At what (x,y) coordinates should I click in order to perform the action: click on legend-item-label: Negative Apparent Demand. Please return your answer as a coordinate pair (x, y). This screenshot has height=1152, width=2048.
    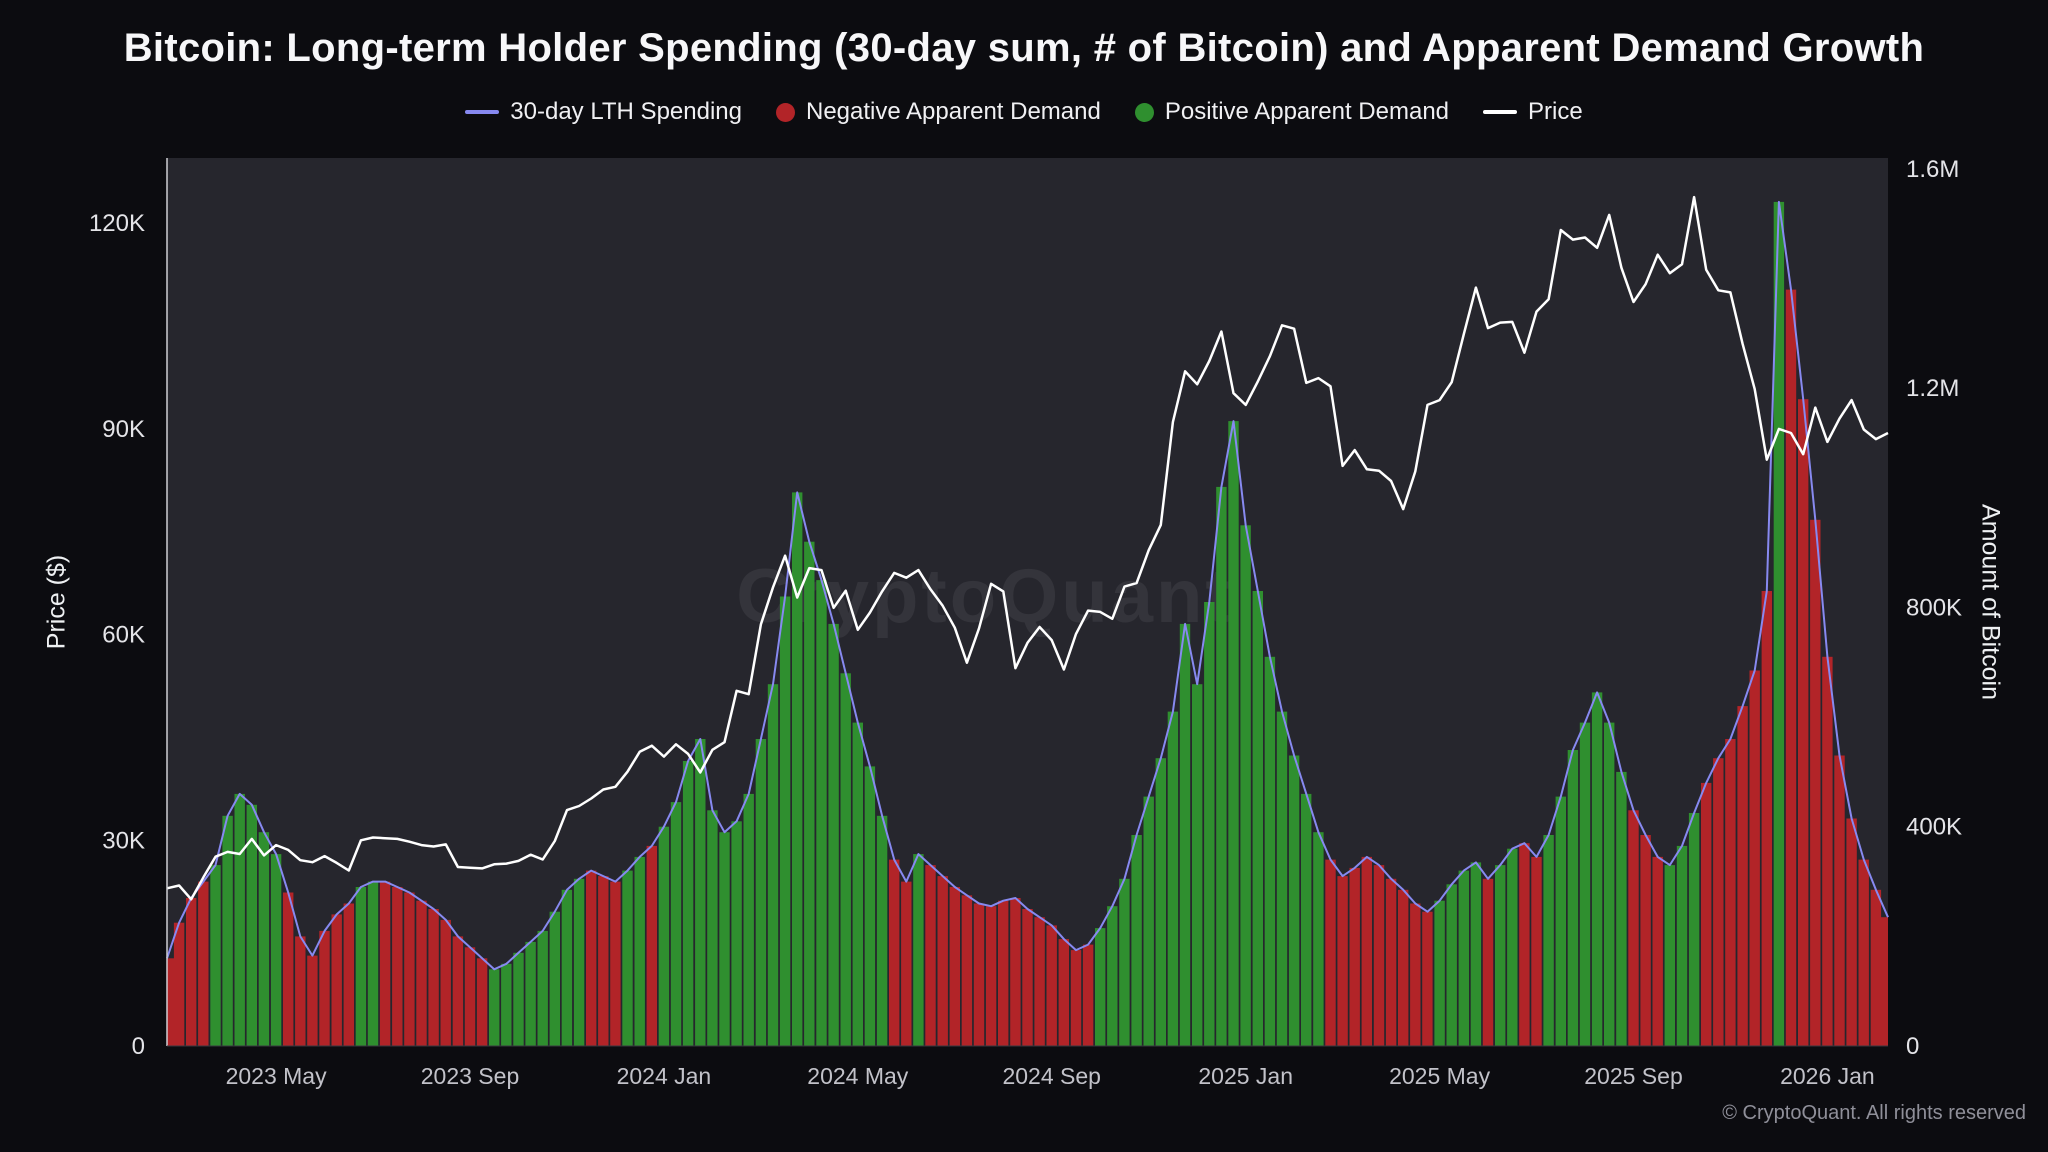
    Looking at the image, I should click on (953, 111).